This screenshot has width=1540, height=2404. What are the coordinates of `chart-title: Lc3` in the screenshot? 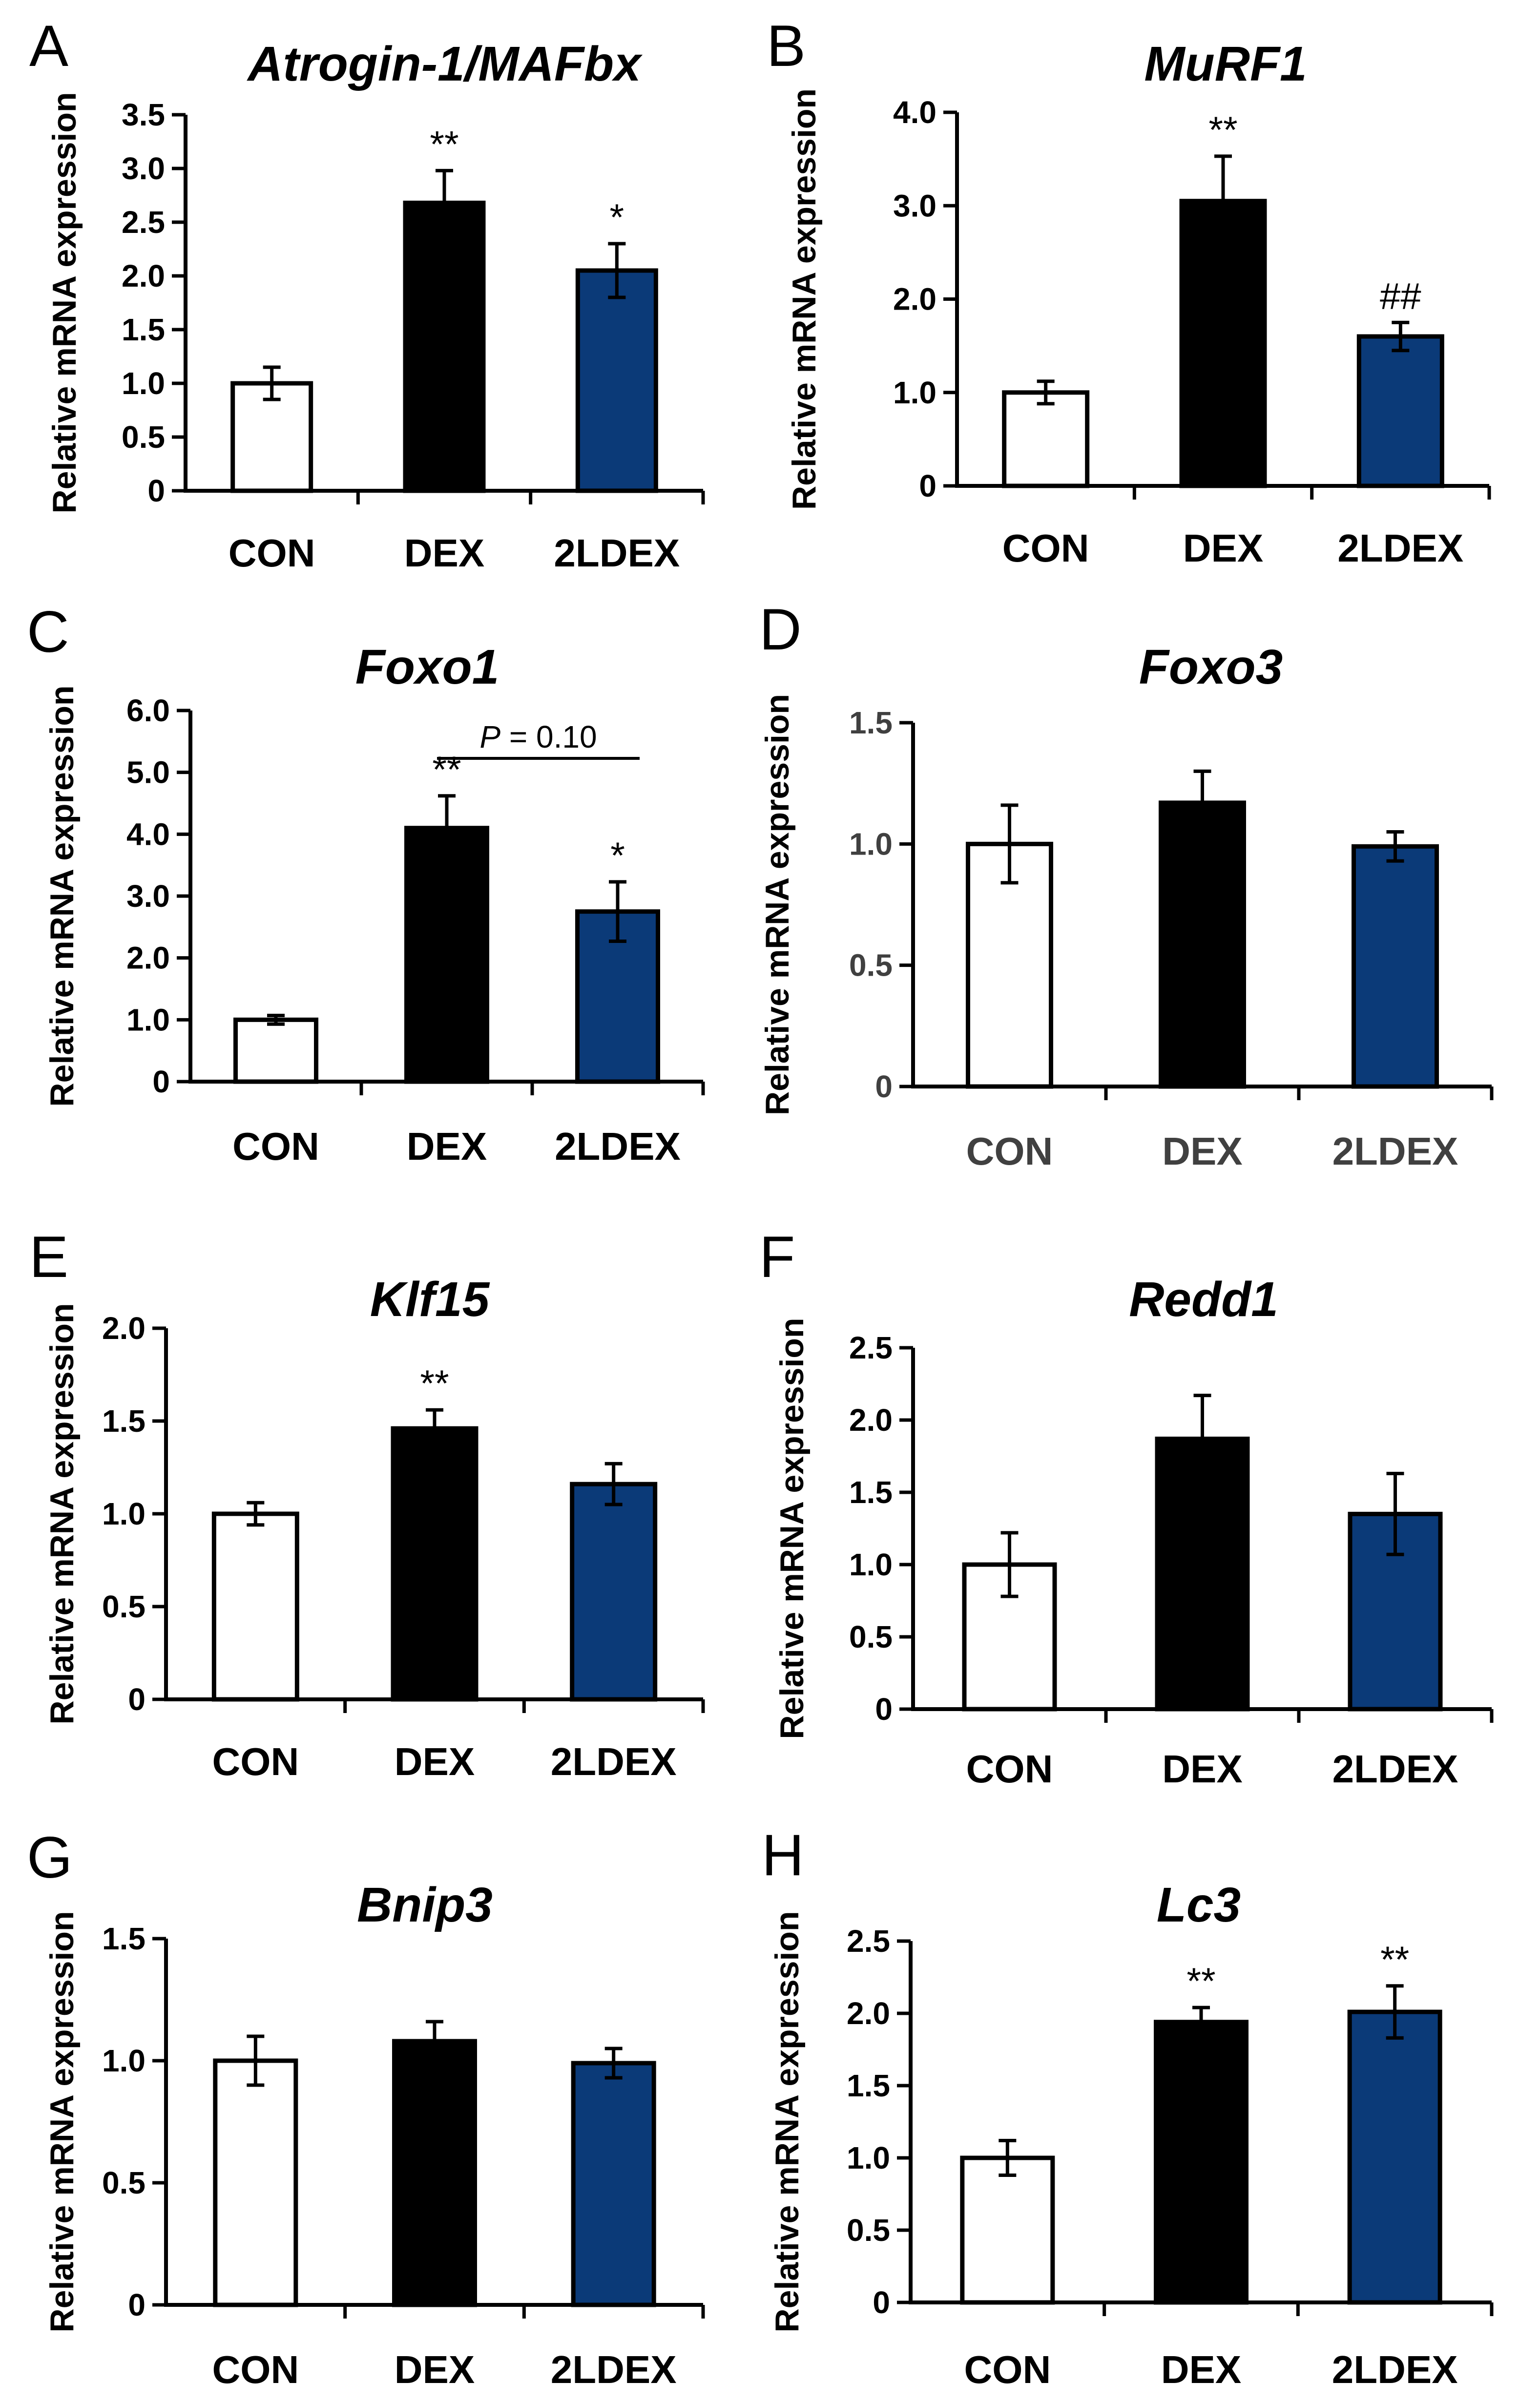 It's located at (1199, 1905).